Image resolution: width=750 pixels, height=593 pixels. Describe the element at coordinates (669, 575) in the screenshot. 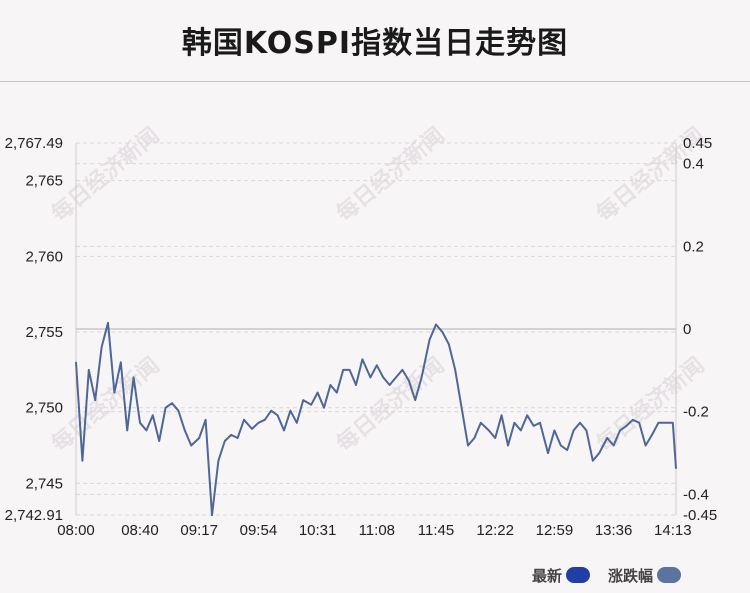

I see `legend-swatch-change` at that location.